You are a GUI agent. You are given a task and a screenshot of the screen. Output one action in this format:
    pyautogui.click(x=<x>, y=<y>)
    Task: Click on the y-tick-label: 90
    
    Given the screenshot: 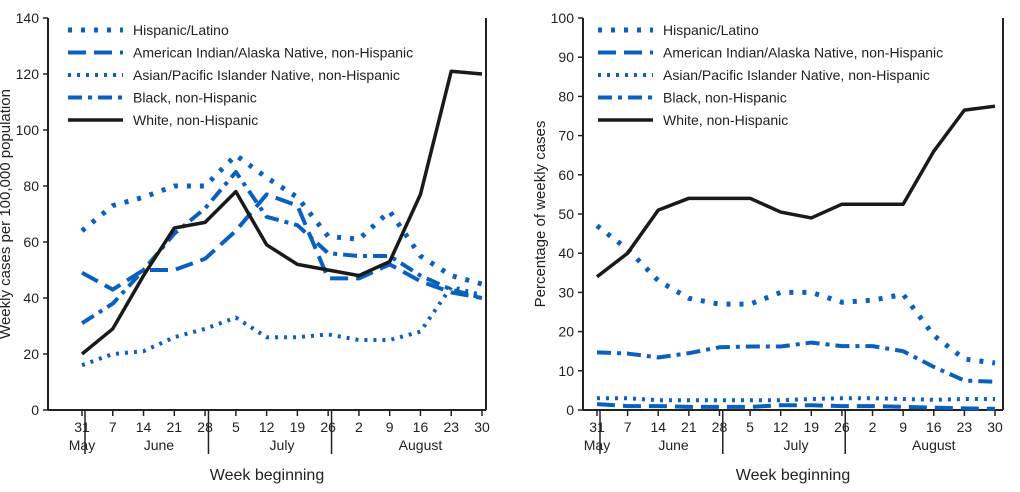 What is the action you would take?
    pyautogui.click(x=566, y=57)
    